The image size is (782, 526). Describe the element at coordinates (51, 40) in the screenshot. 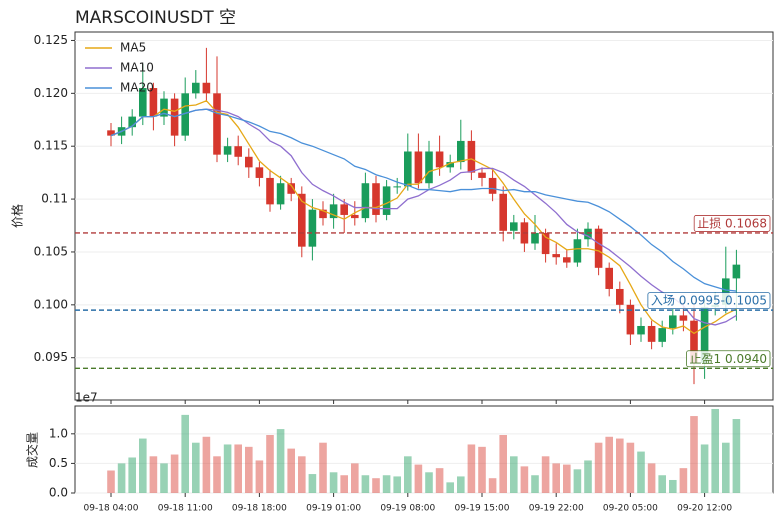

I see `y-tick-label: 0.125` at that location.